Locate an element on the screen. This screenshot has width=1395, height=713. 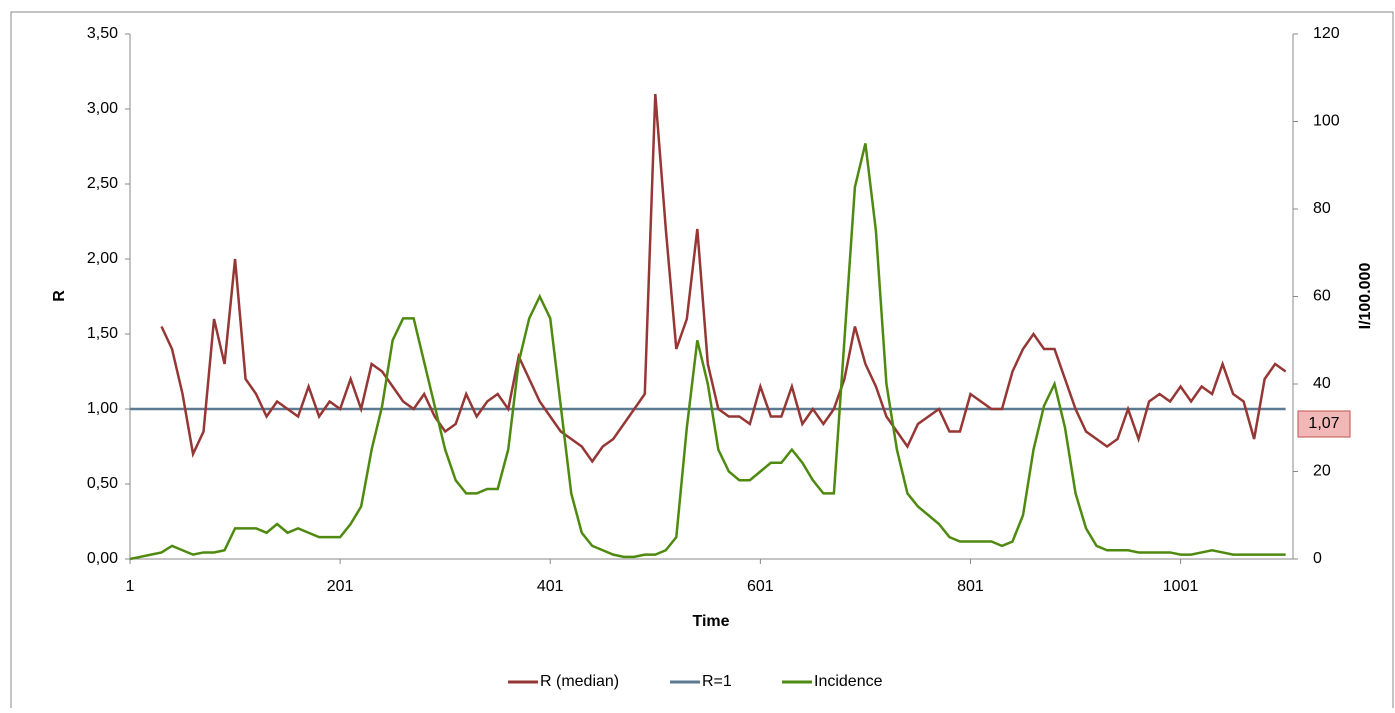
y2-tick-label: 80 is located at coordinates (1322, 208).